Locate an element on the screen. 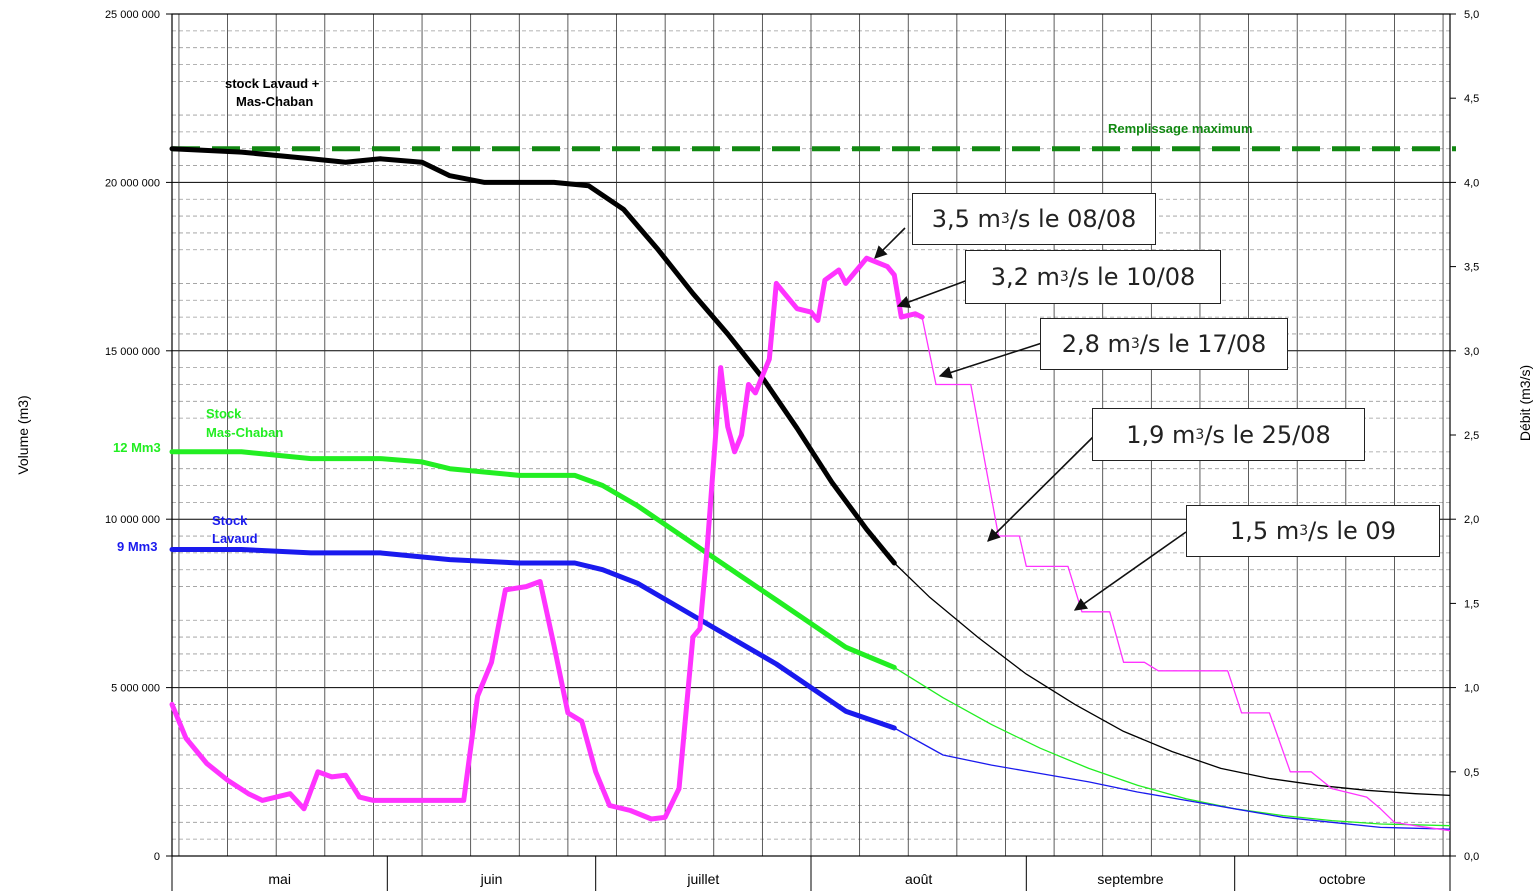 This screenshot has width=1538, height=891. callout-0808-value: 3,5 m is located at coordinates (966, 219).